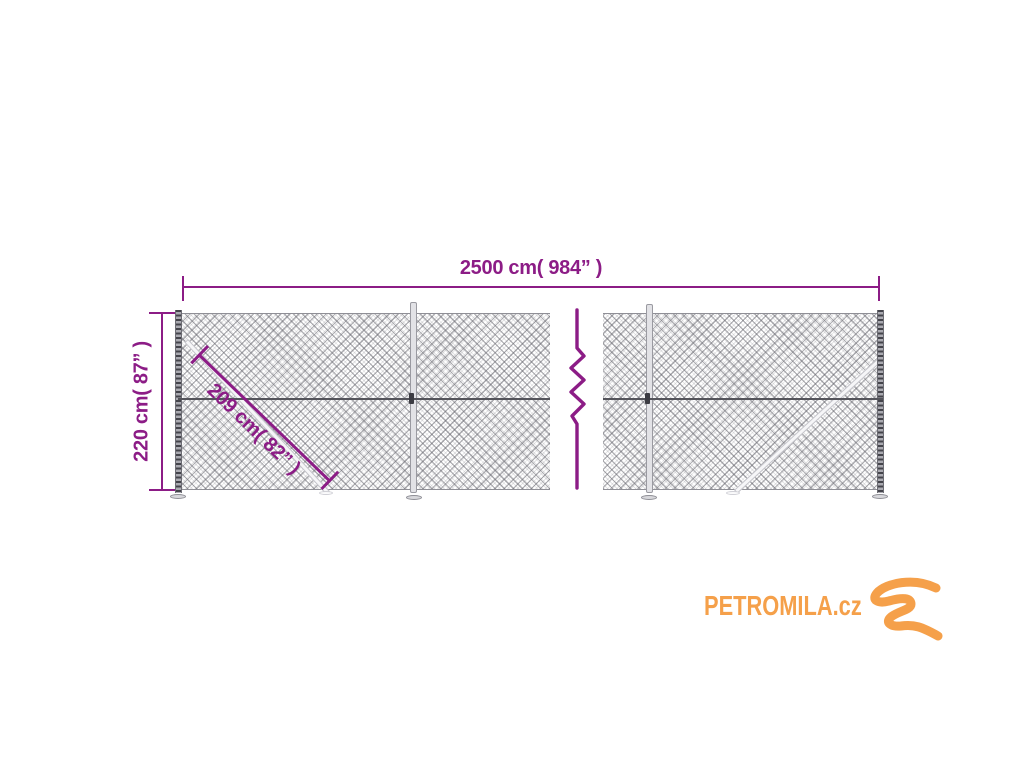 The width and height of the screenshot is (1024, 768). I want to click on width-dimension-tick-left, so click(183, 288).